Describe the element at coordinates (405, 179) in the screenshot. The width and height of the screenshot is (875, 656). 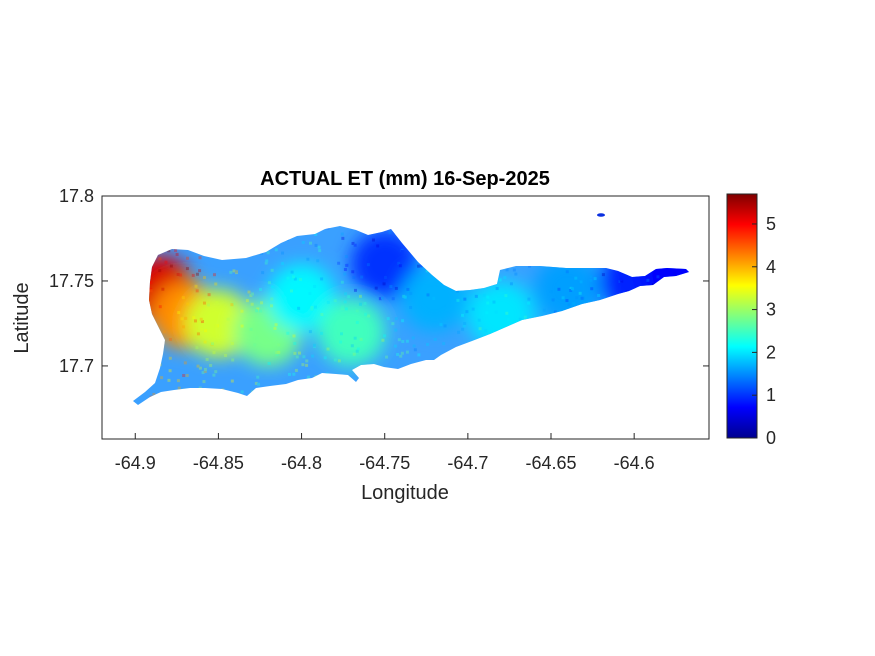
I see `chart-title: ACTUAL ET (mm) 16-Sep-2025` at that location.